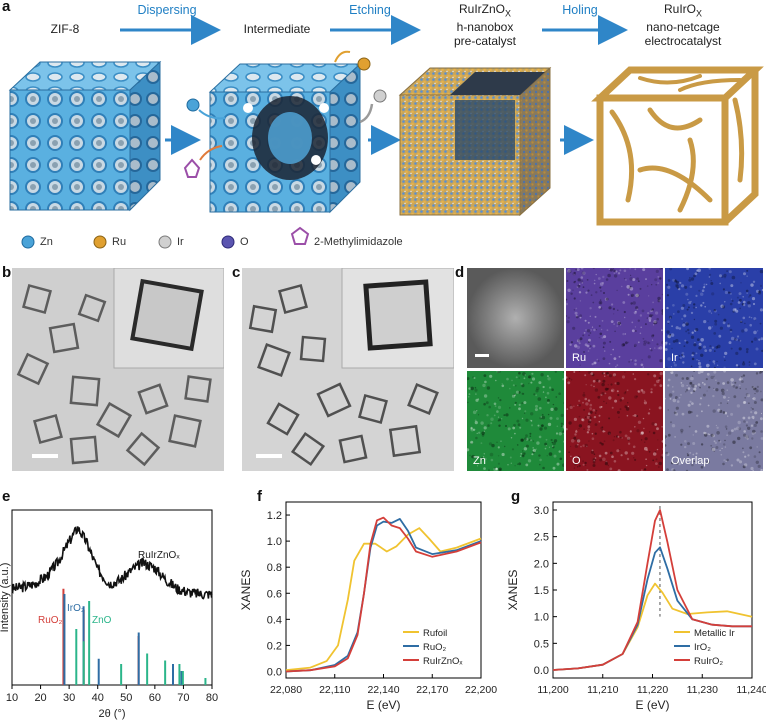 Image resolution: width=766 pixels, height=724 pixels. I want to click on legend-ir-label: Ir, so click(180, 242).